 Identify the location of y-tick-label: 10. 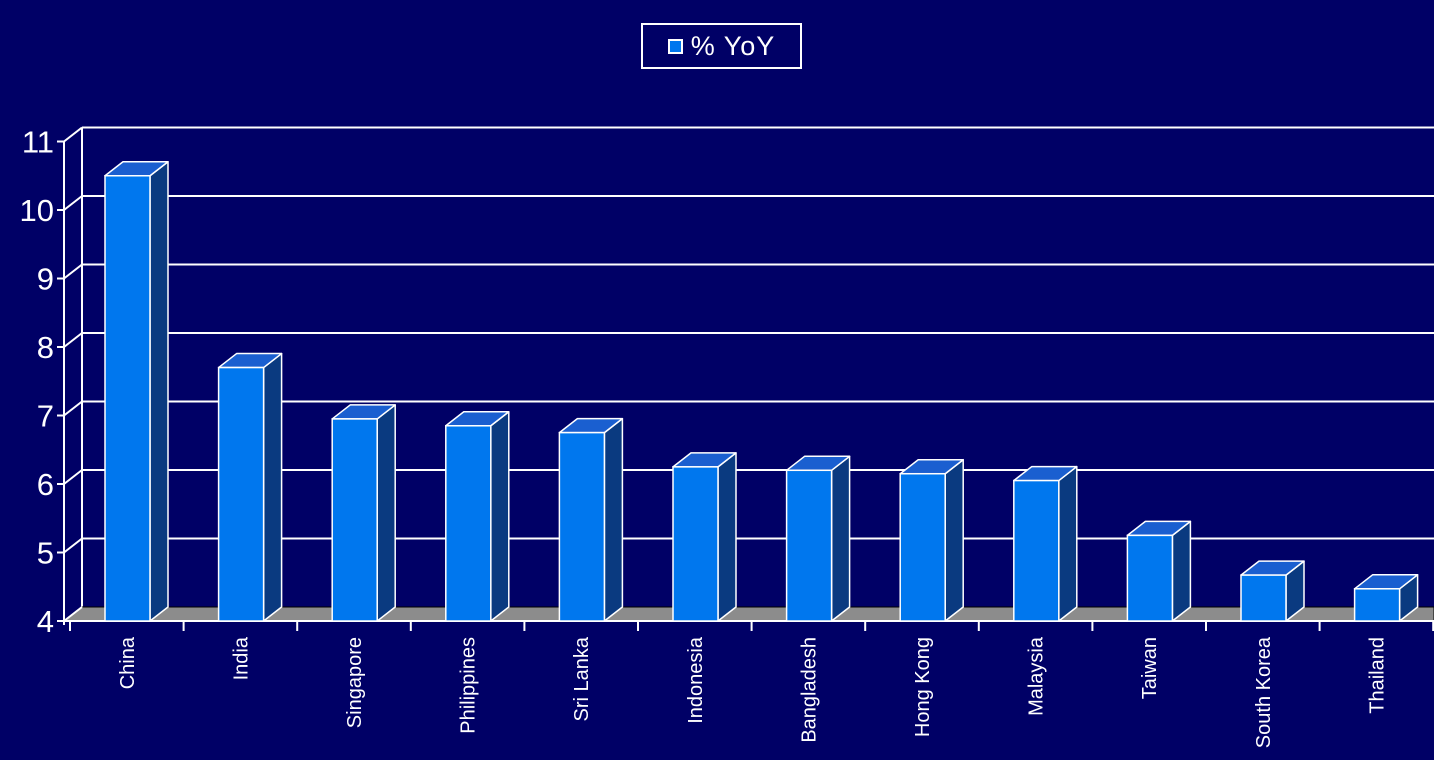
(37, 210).